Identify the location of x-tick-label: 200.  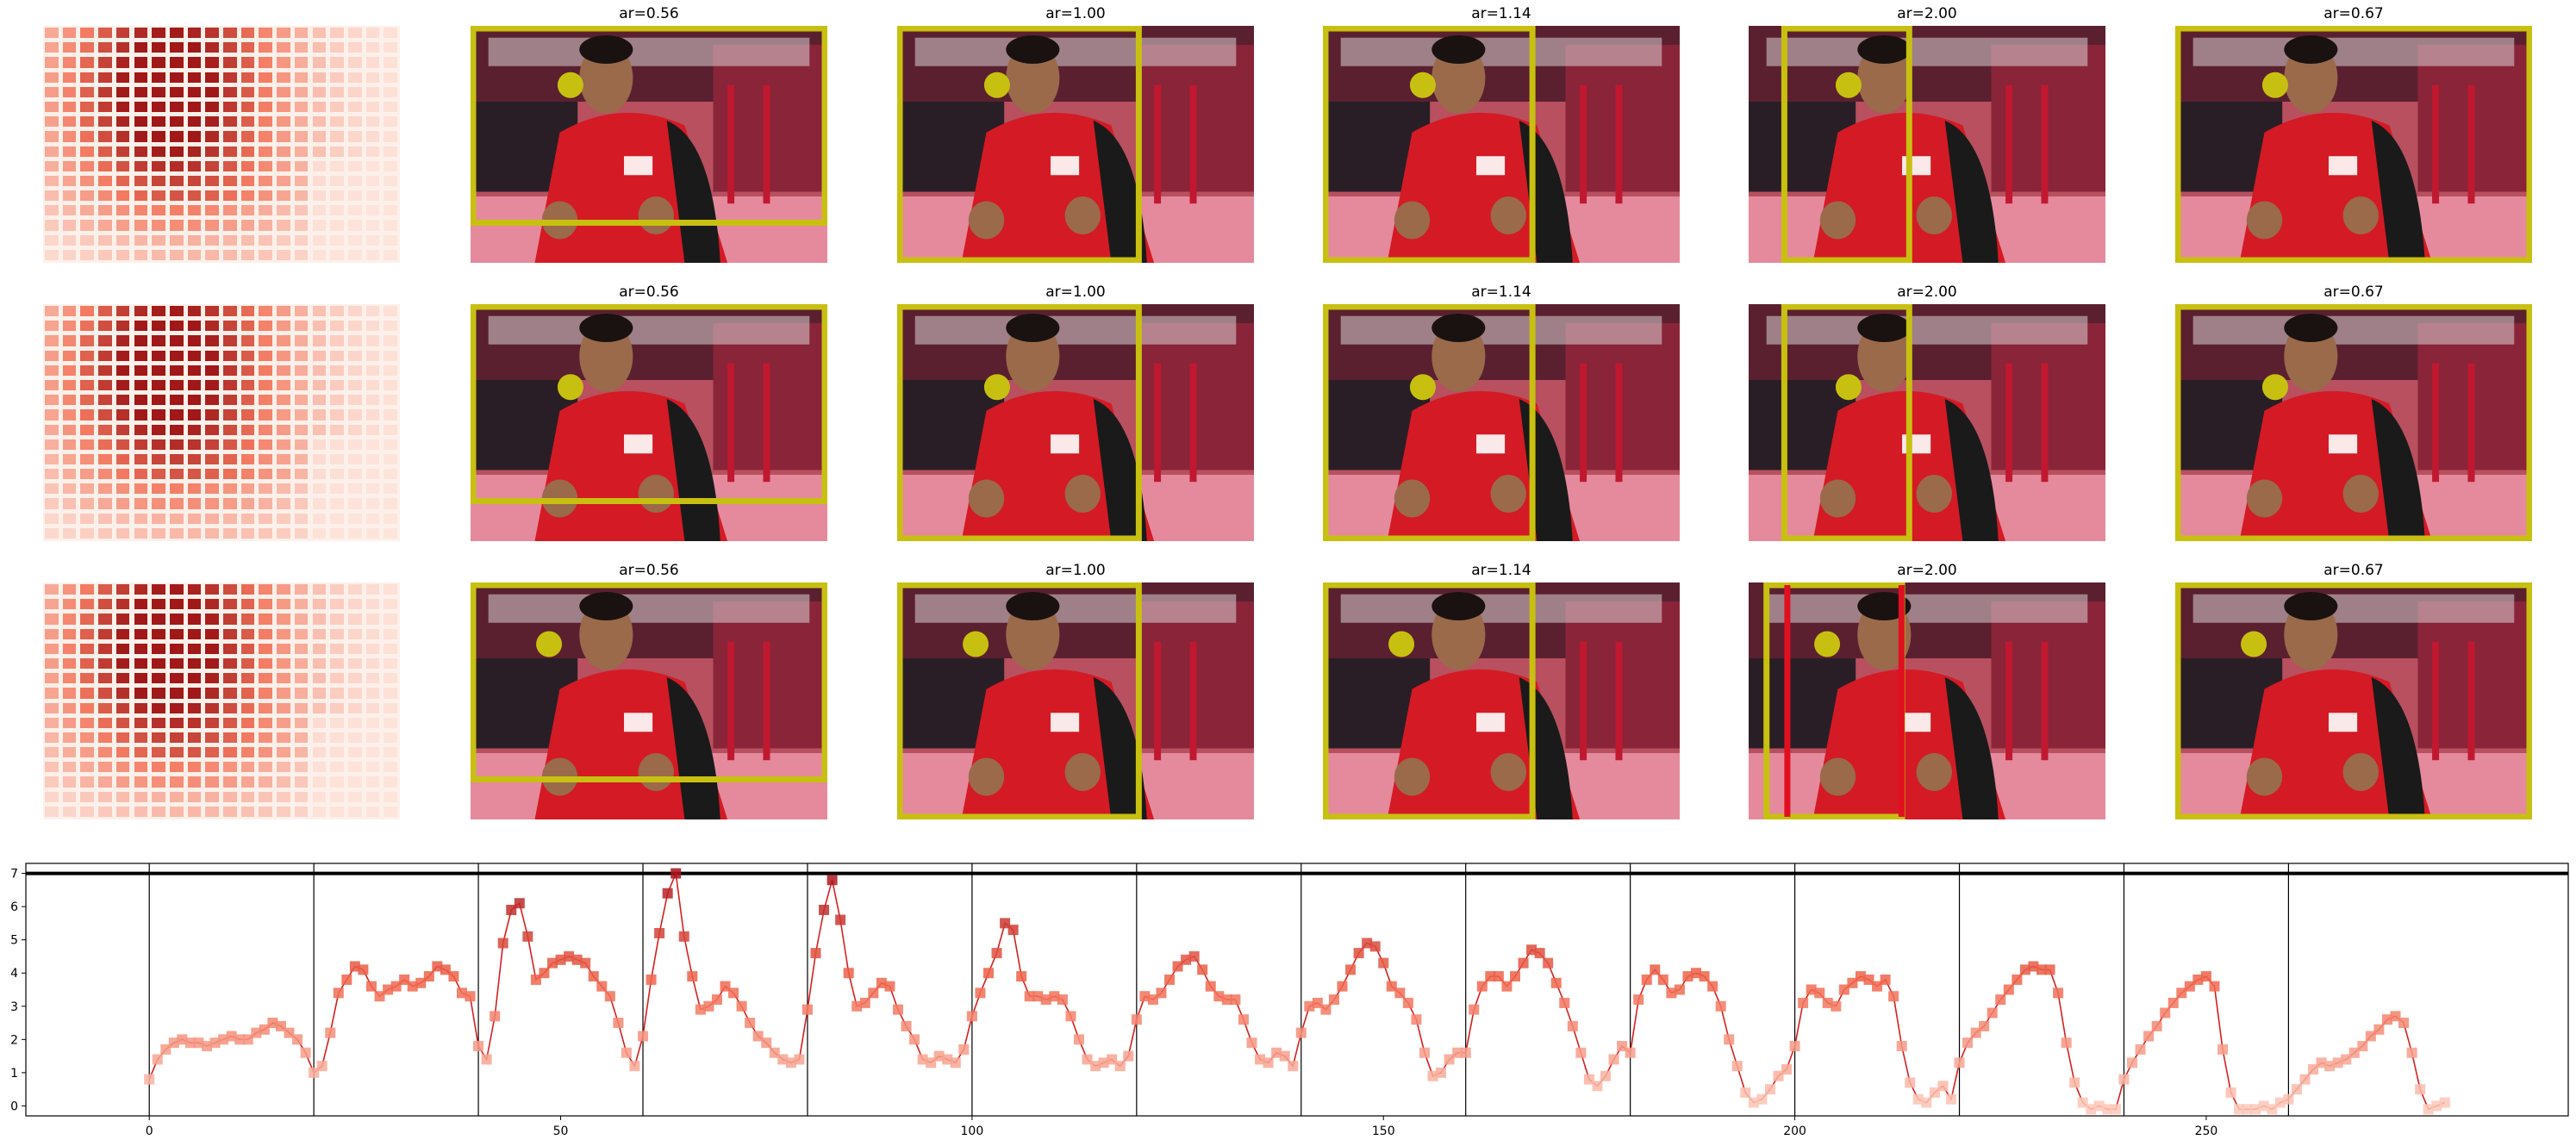
(1794, 1131).